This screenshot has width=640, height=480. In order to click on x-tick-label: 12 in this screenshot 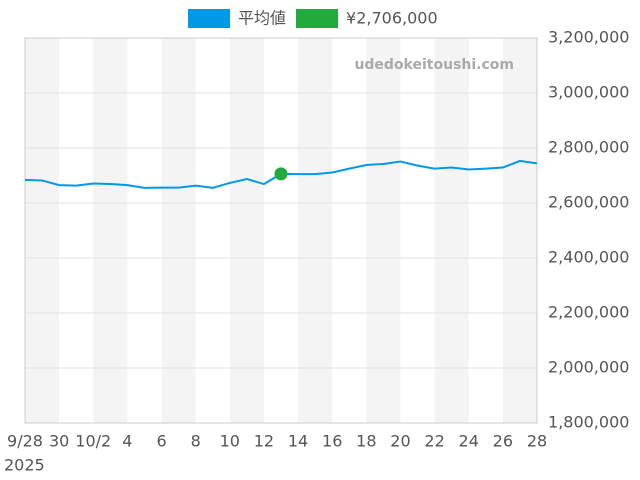, I will do `click(264, 441)`.